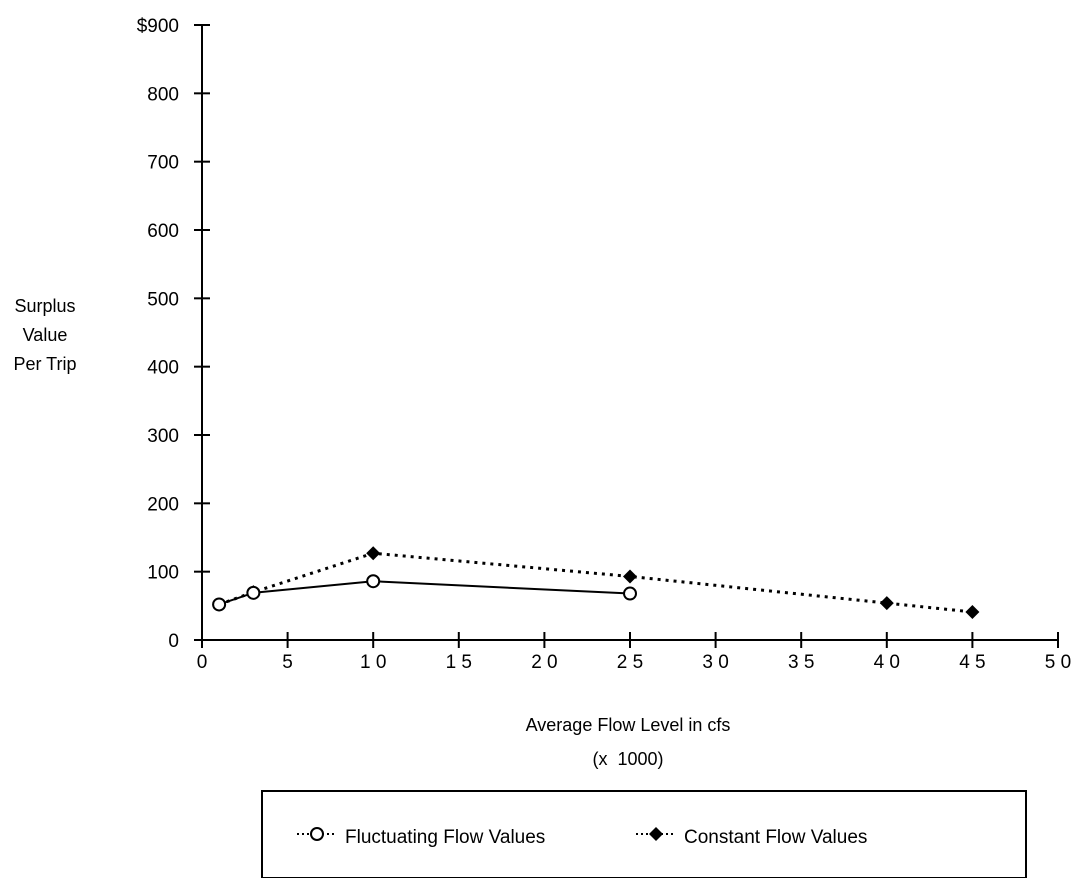 The height and width of the screenshot is (878, 1074). What do you see at coordinates (287, 662) in the screenshot?
I see `x-tick-label: 5` at bounding box center [287, 662].